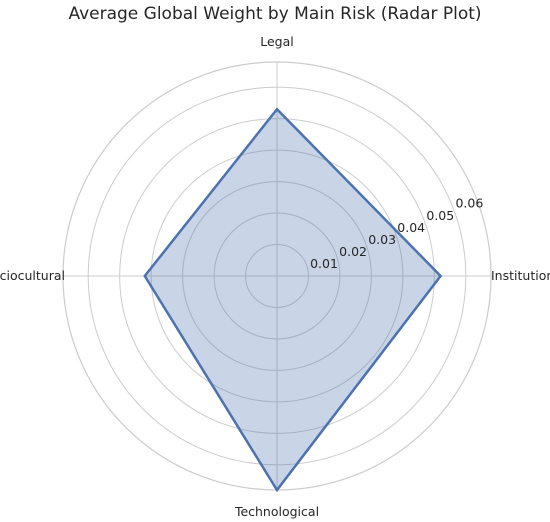  Describe the element at coordinates (411, 227) in the screenshot. I see `radial-tick-label: 0.04` at that location.